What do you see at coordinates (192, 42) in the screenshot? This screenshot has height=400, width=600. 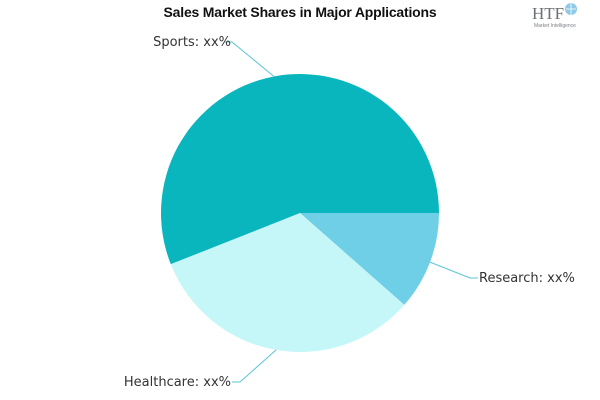 I see `data-label-sports: Sports: xx%` at bounding box center [192, 42].